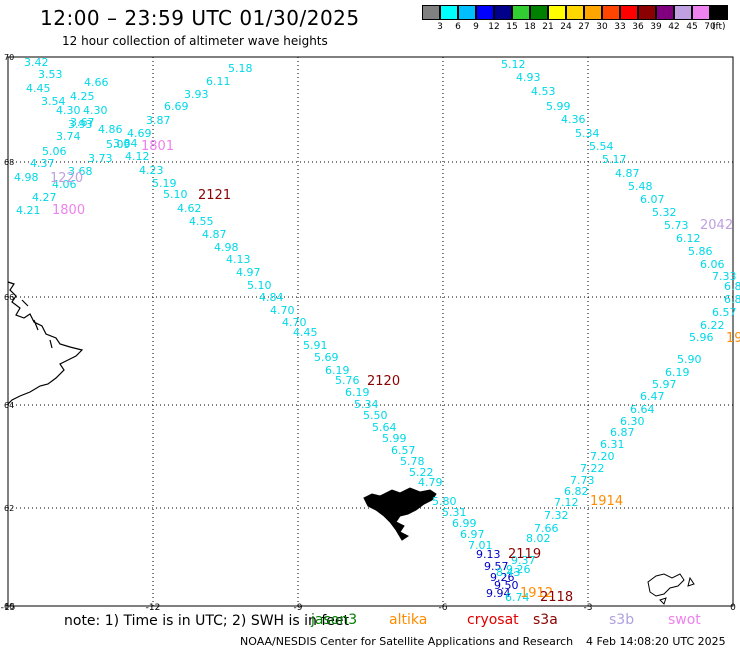 This screenshot has height=650, width=740. What do you see at coordinates (28, 210) in the screenshot?
I see `swh-value-cluster: 4.21` at bounding box center [28, 210].